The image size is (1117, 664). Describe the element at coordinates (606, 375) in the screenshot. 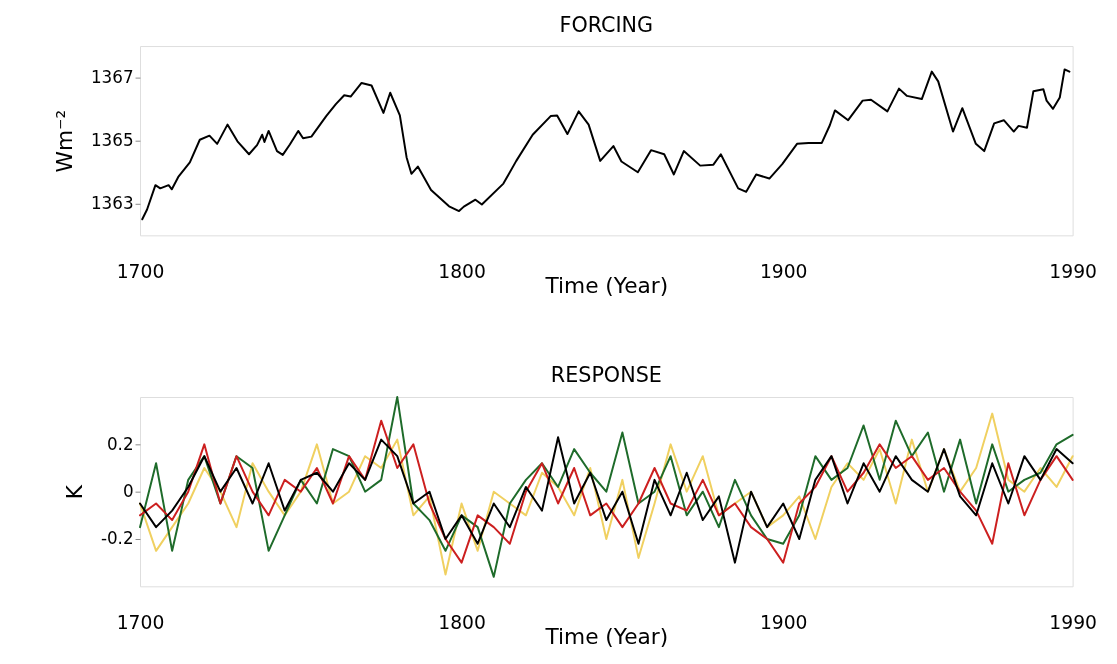

I see `chart-title: RESPONSE` at that location.